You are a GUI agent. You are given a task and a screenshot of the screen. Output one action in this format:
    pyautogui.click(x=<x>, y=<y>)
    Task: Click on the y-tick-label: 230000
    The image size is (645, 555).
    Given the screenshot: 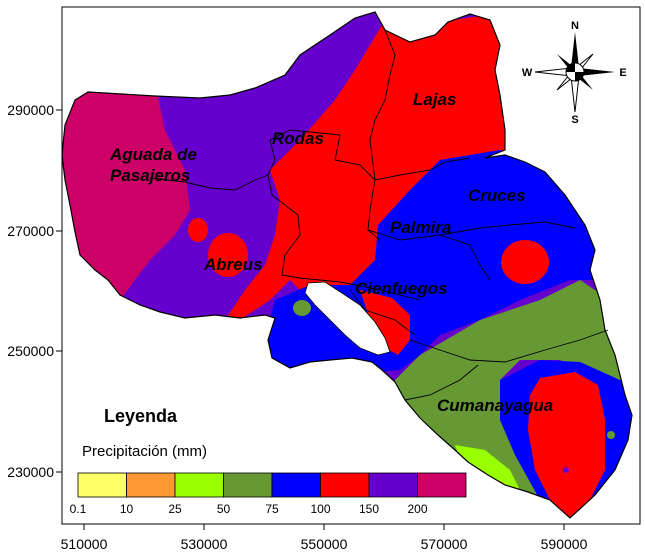 What is the action you would take?
    pyautogui.click(x=30, y=472)
    